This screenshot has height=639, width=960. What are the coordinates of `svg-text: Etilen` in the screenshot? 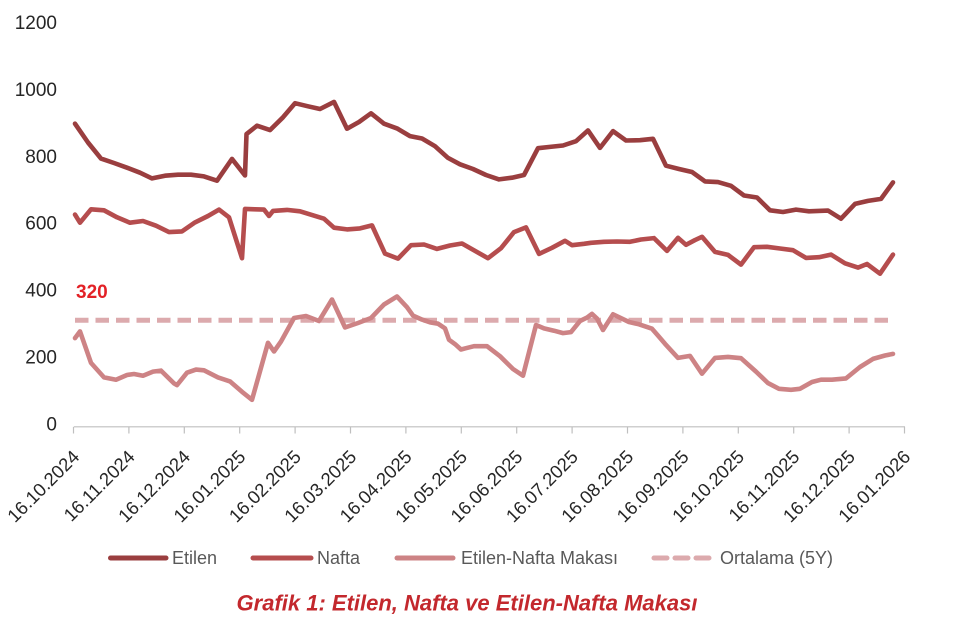 It's located at (194, 558).